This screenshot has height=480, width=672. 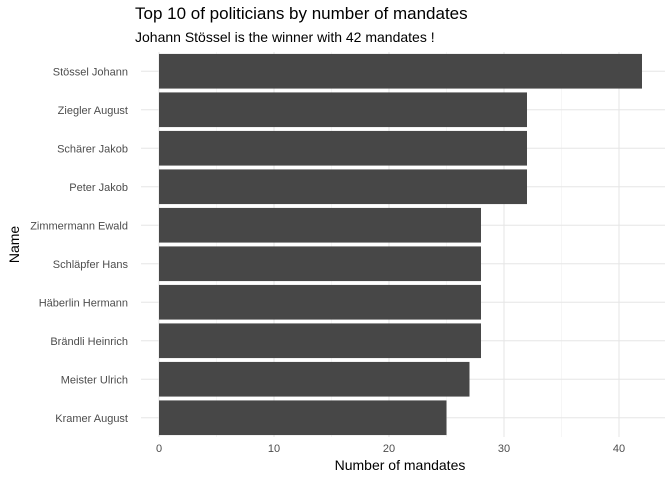 I want to click on y-tick-label: Schläpfer Hans, so click(x=91, y=265).